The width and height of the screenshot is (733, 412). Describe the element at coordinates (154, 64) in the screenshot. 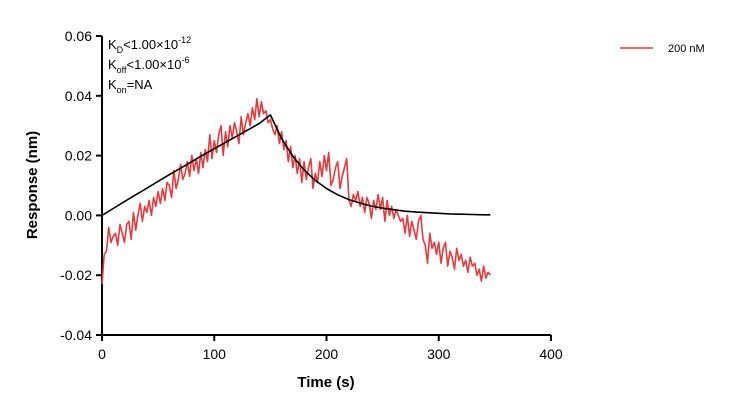

I see `koff-text: <1.00×10` at that location.